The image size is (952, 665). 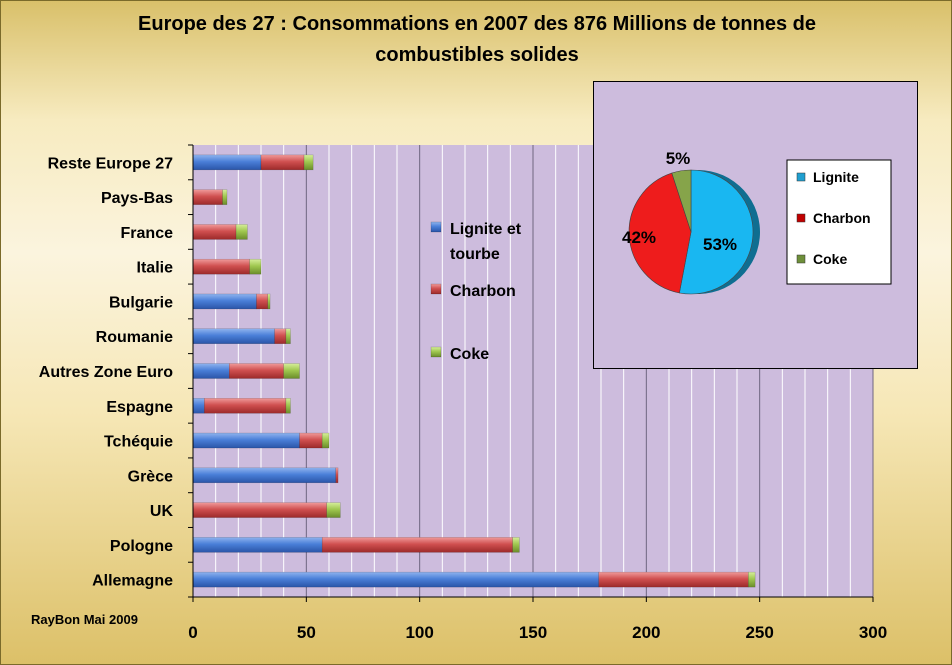 What do you see at coordinates (198, 406) in the screenshot?
I see `bar-espagne-lignite-et-tourbe` at bounding box center [198, 406].